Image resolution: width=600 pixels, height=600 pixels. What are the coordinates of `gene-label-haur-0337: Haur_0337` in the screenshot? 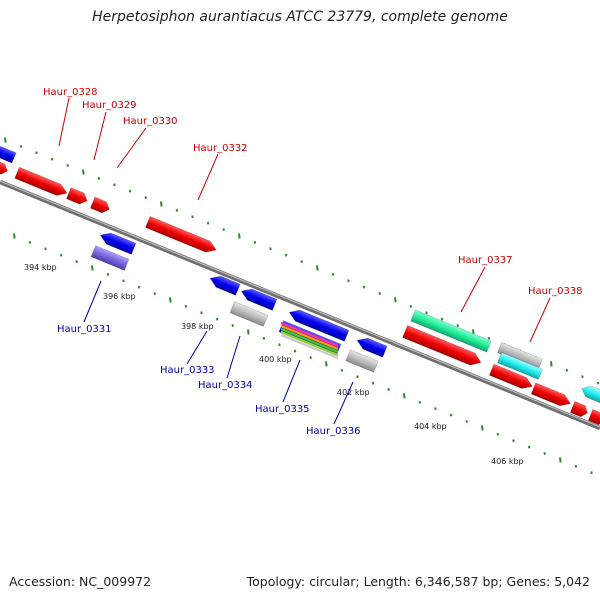 It's located at (485, 260).